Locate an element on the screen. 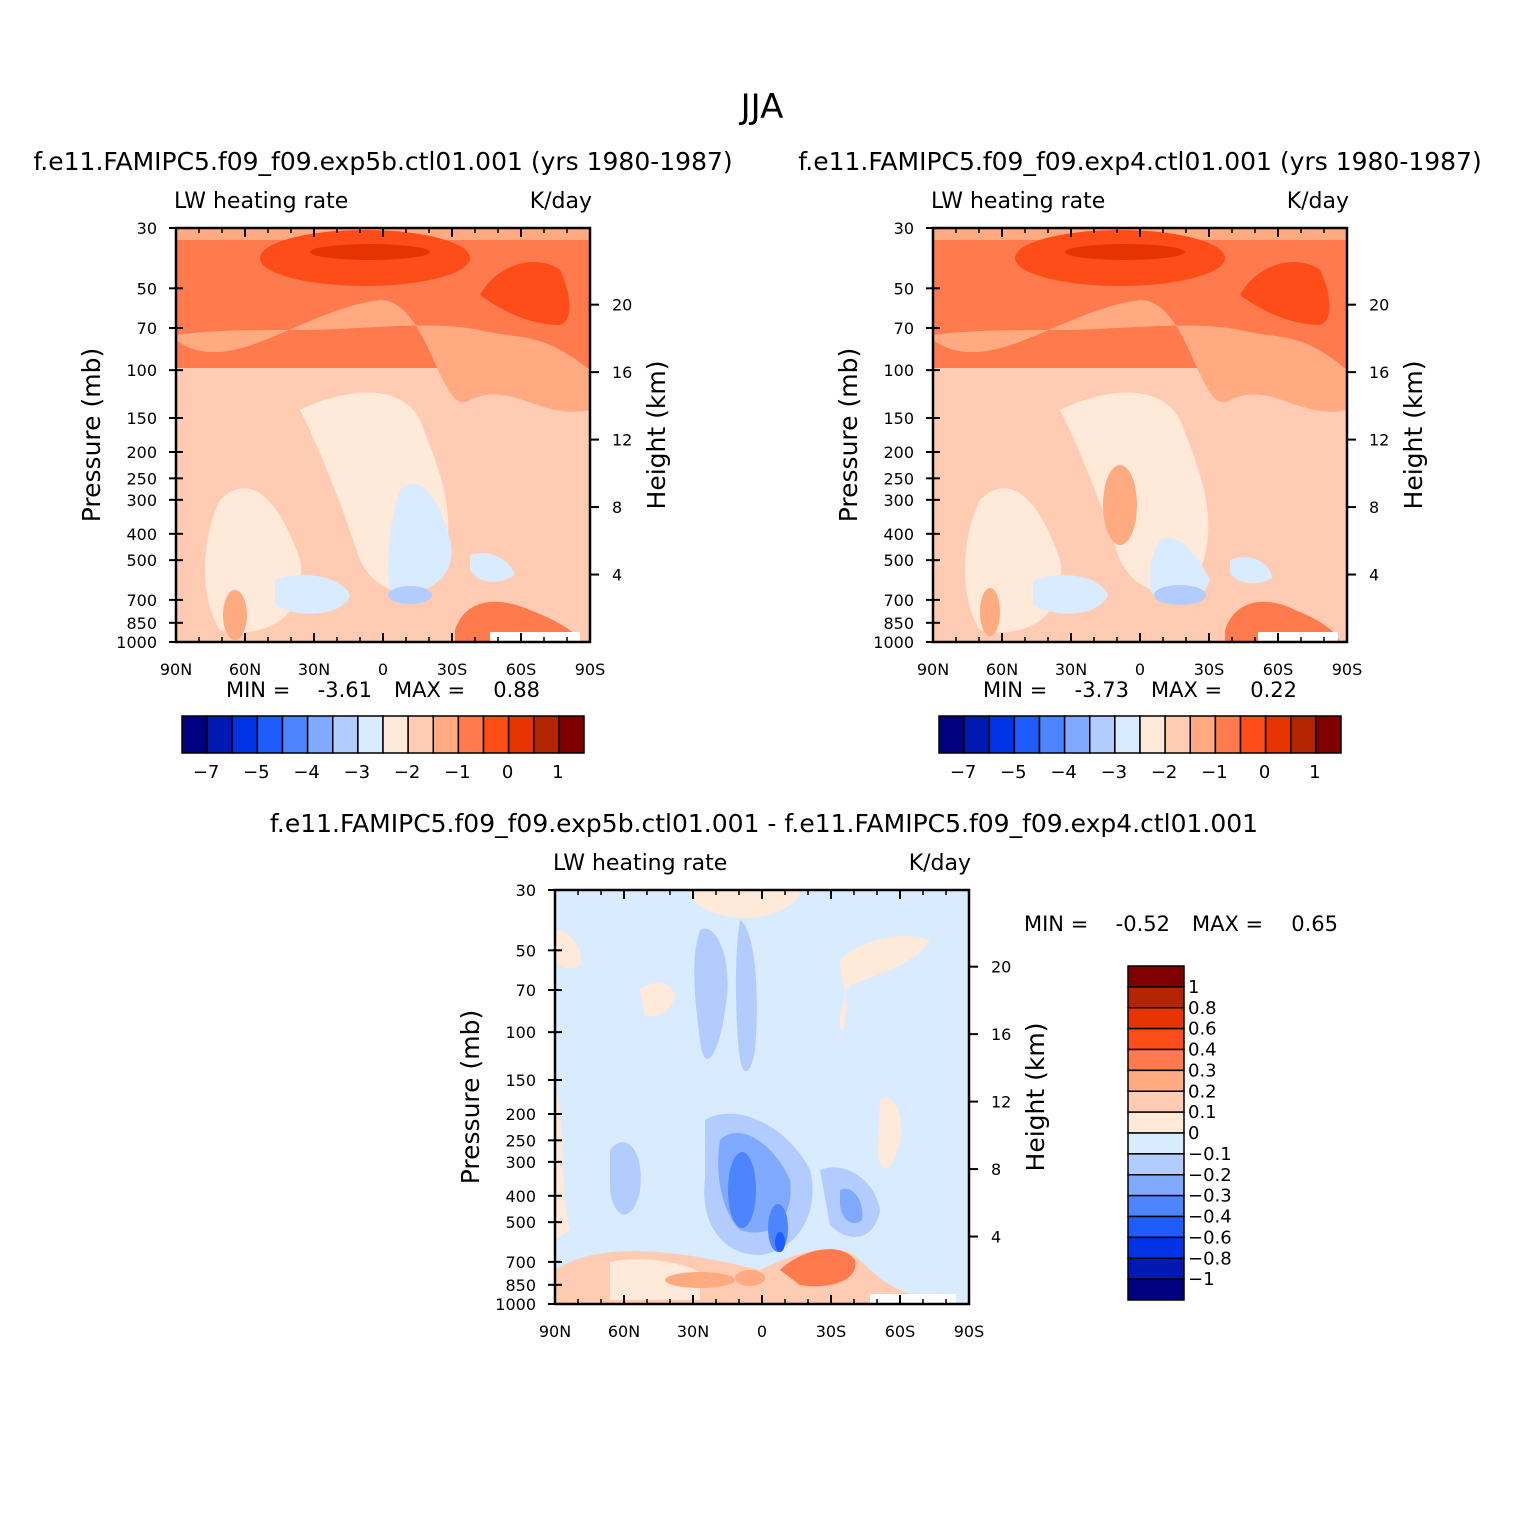 The height and width of the screenshot is (1524, 1524). x-tick-label: 30N is located at coordinates (1071, 669).